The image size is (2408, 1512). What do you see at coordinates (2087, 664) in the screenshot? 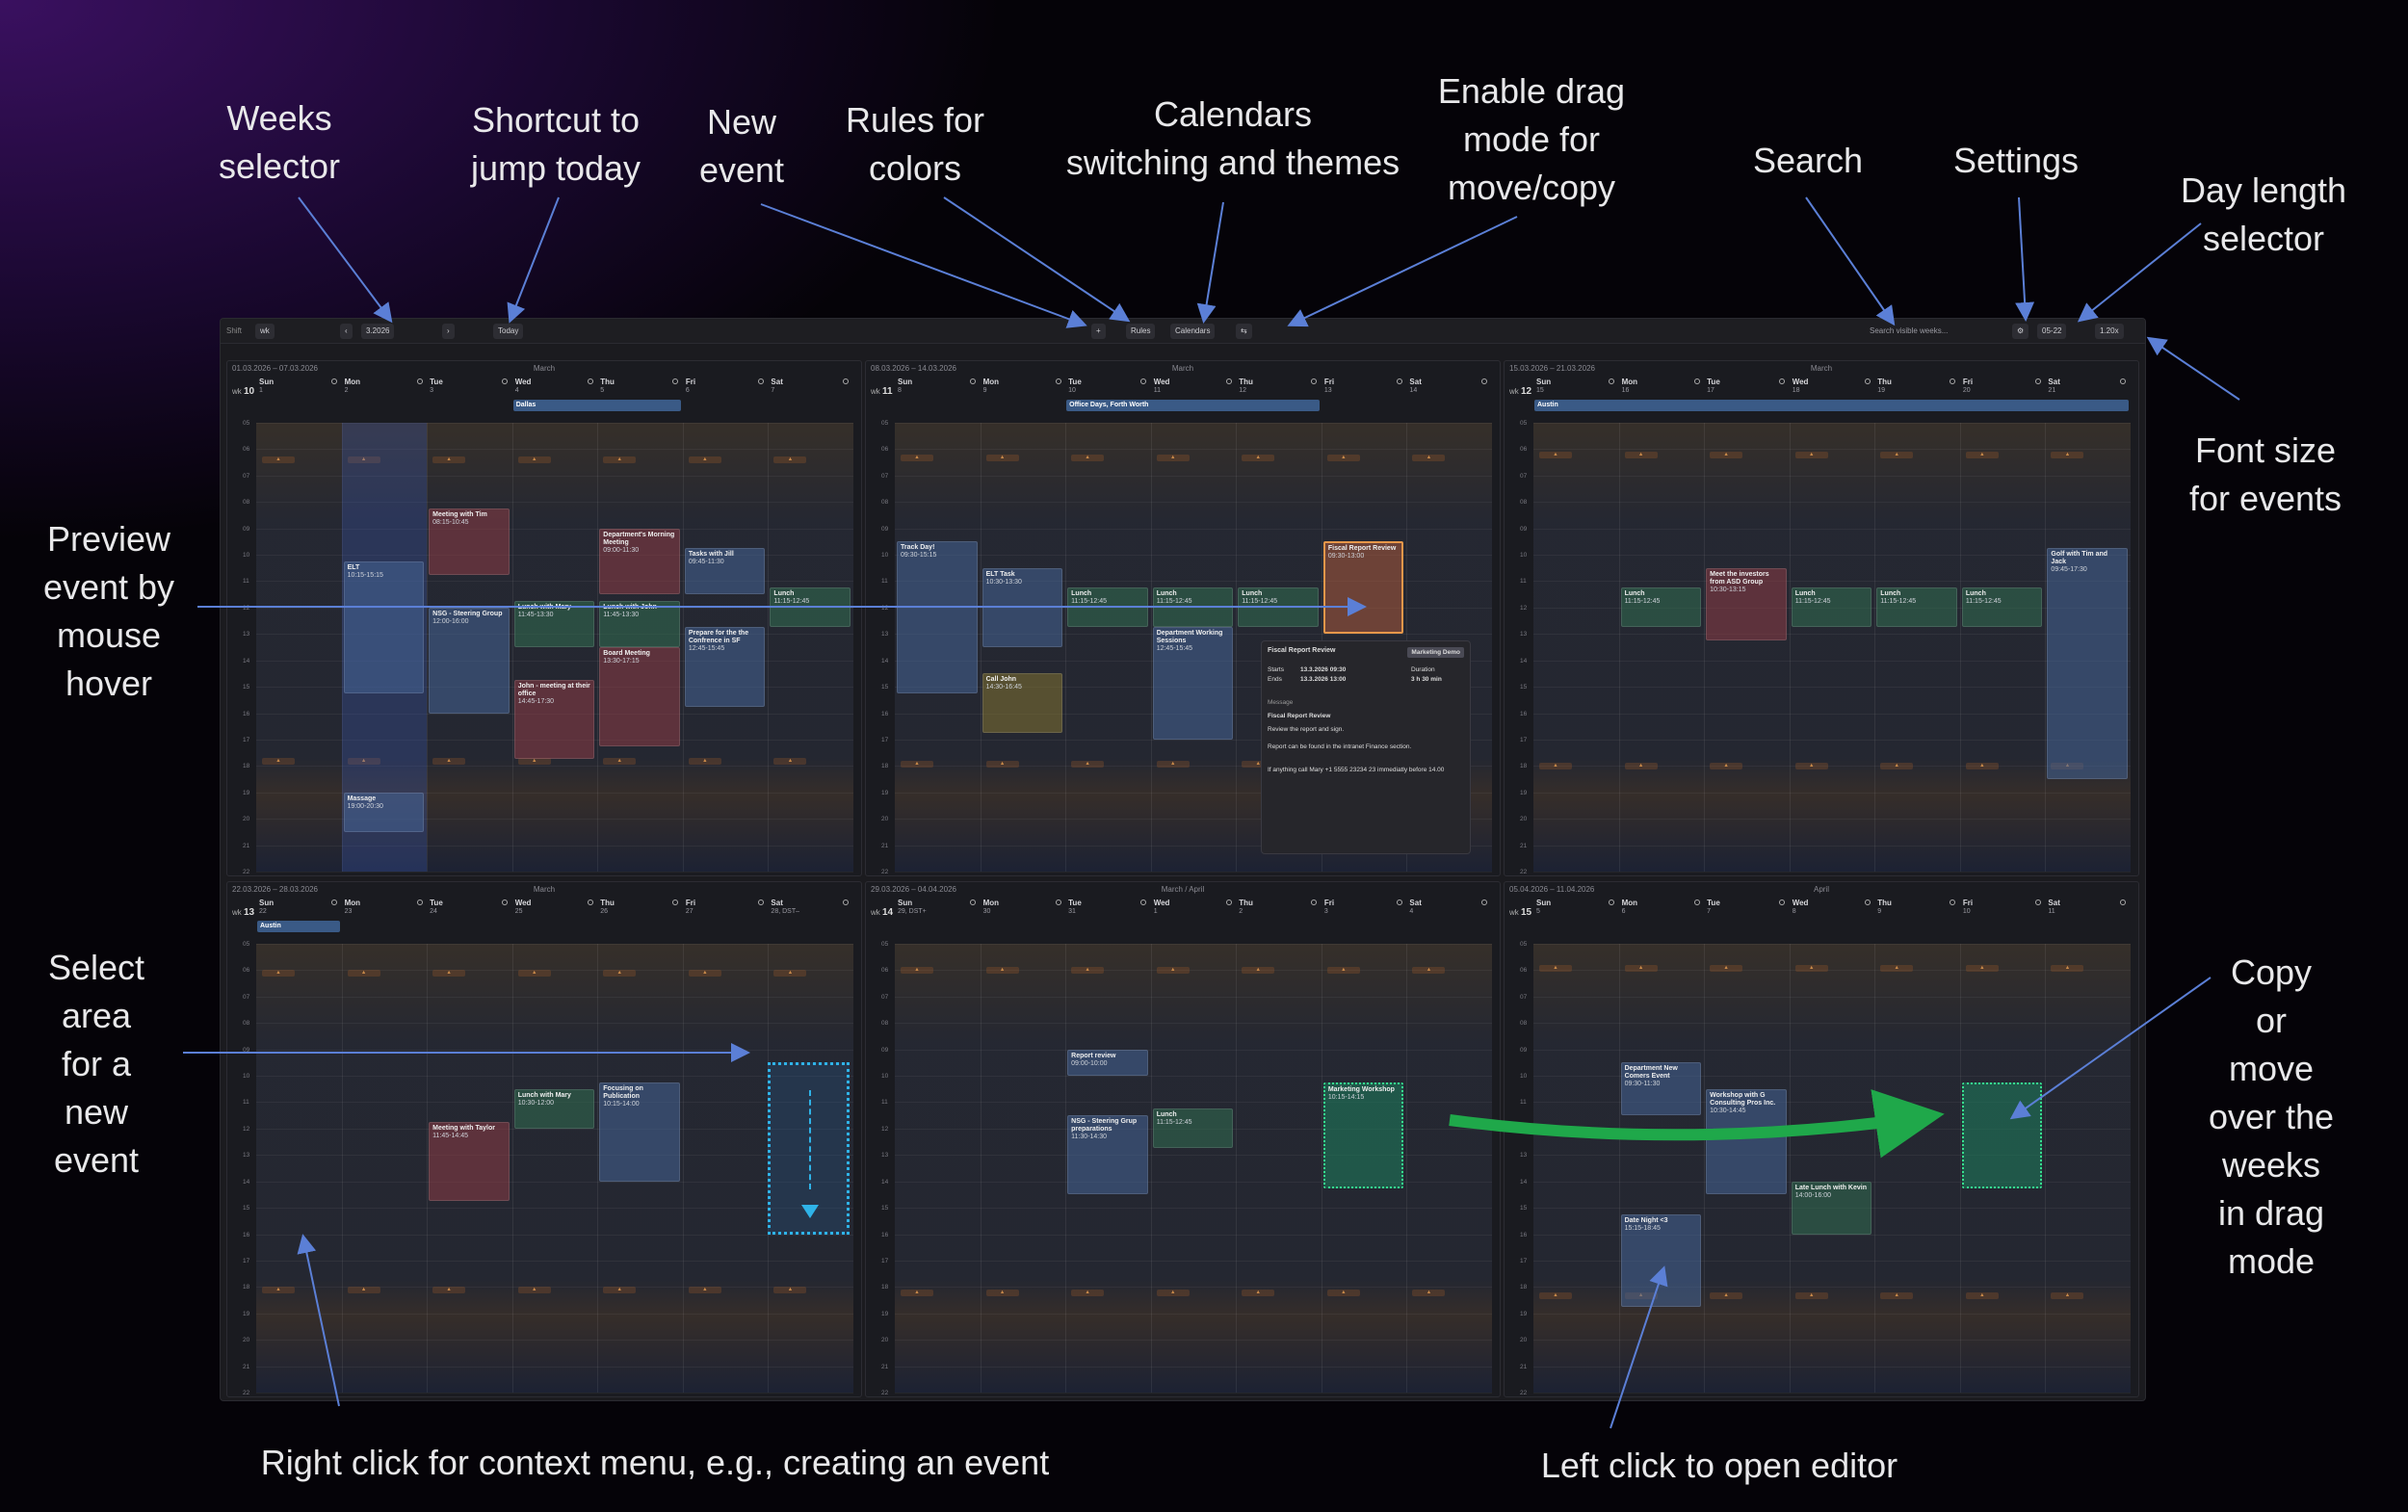
I see `calendar-event: Golf with Tim and Jack 09:45-17:30` at bounding box center [2087, 664].